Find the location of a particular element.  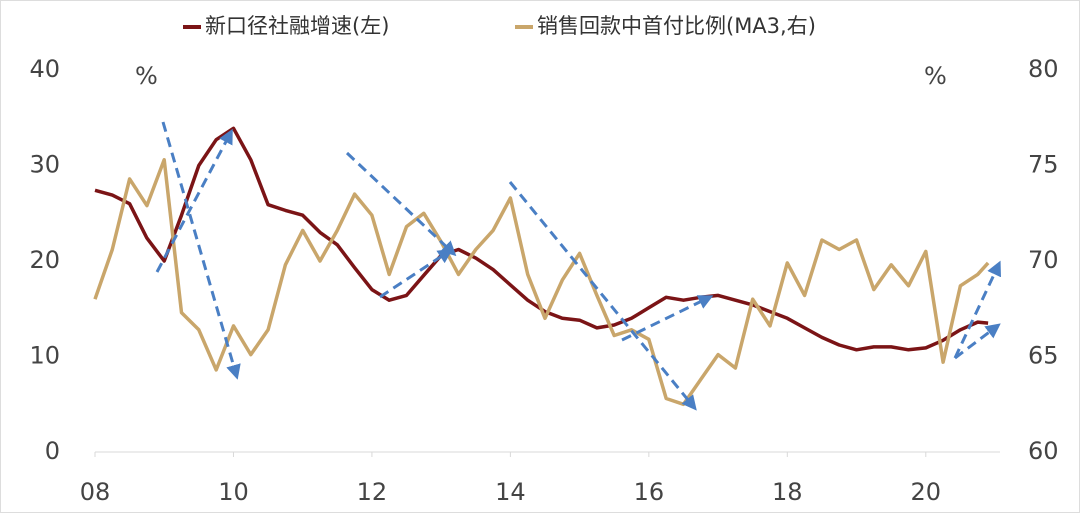

y2-tick-label: 60 is located at coordinates (1043, 451).